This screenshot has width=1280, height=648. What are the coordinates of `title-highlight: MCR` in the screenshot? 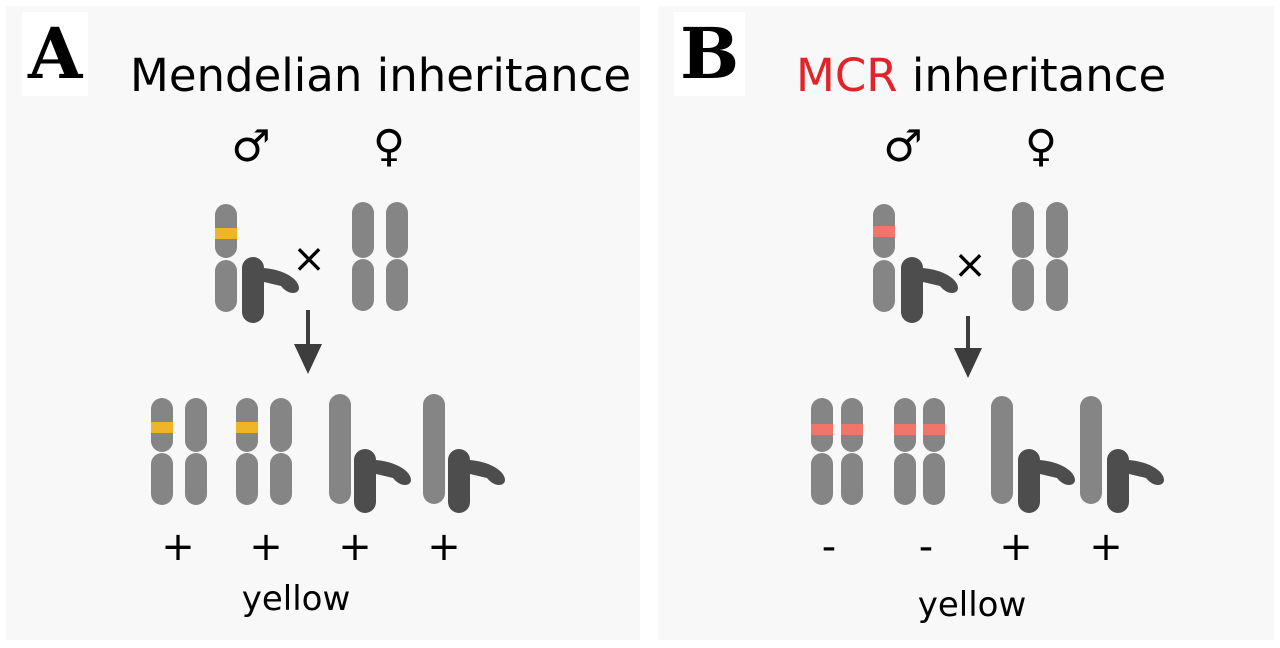 It's located at (847, 75).